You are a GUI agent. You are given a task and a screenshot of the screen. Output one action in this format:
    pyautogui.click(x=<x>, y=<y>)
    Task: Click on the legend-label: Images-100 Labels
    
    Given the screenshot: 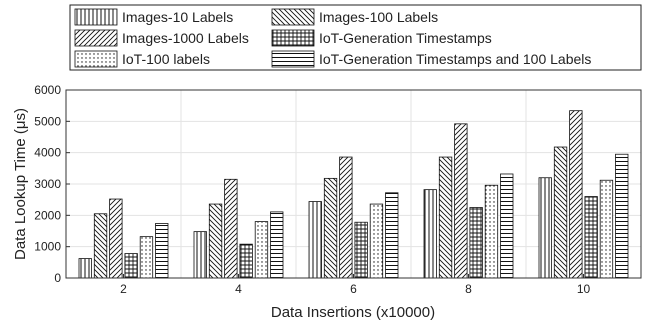 What is the action you would take?
    pyautogui.click(x=378, y=17)
    